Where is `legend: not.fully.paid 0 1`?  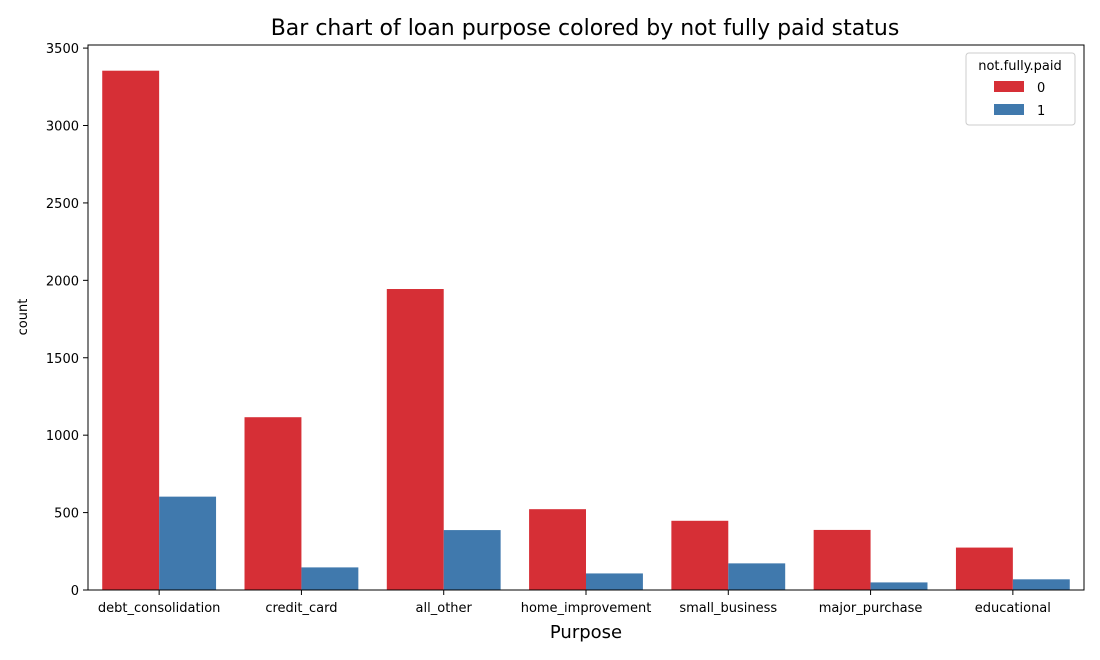
legend: not.fully.paid 0 1 is located at coordinates (1020, 89).